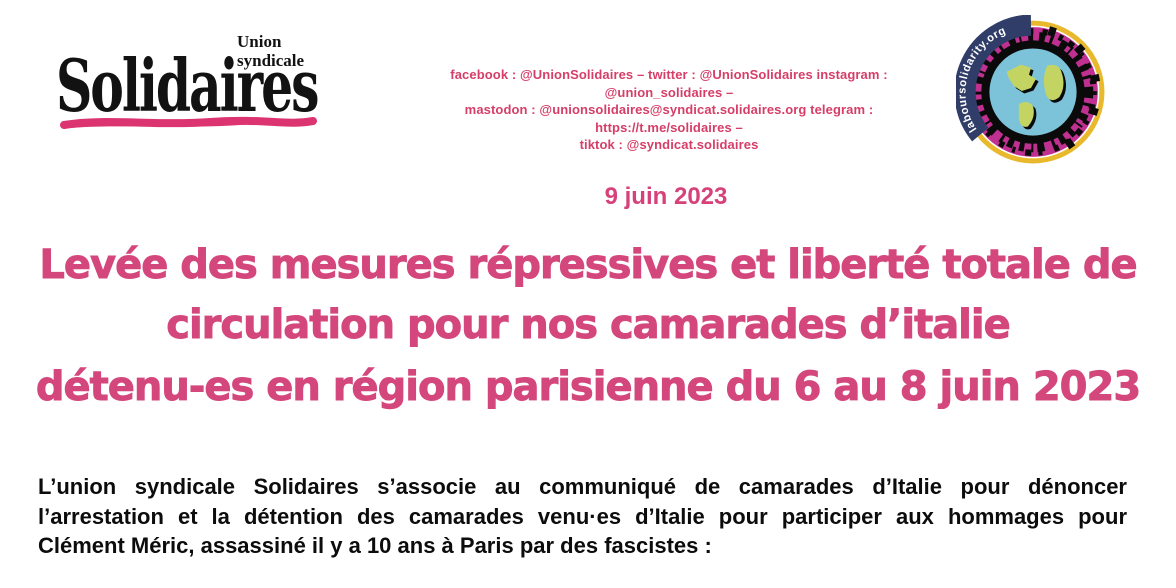 This screenshot has width=1176, height=588. What do you see at coordinates (259, 41) in the screenshot?
I see `tagline-line-1: Union` at bounding box center [259, 41].